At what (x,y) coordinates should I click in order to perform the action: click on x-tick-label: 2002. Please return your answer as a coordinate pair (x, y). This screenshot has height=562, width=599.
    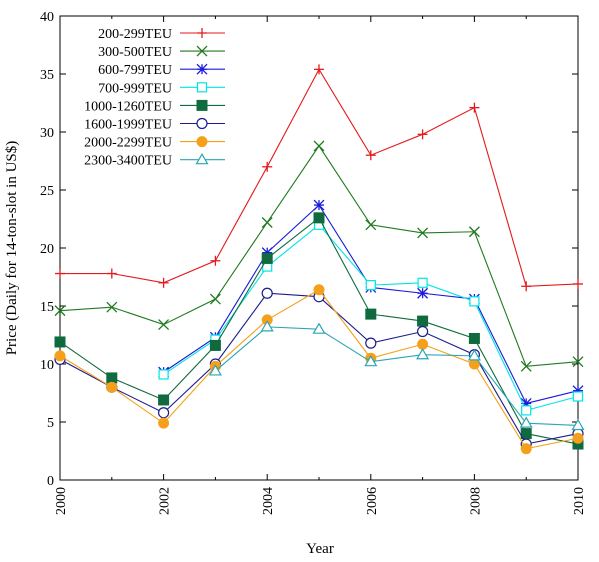
    Looking at the image, I should click on (165, 501).